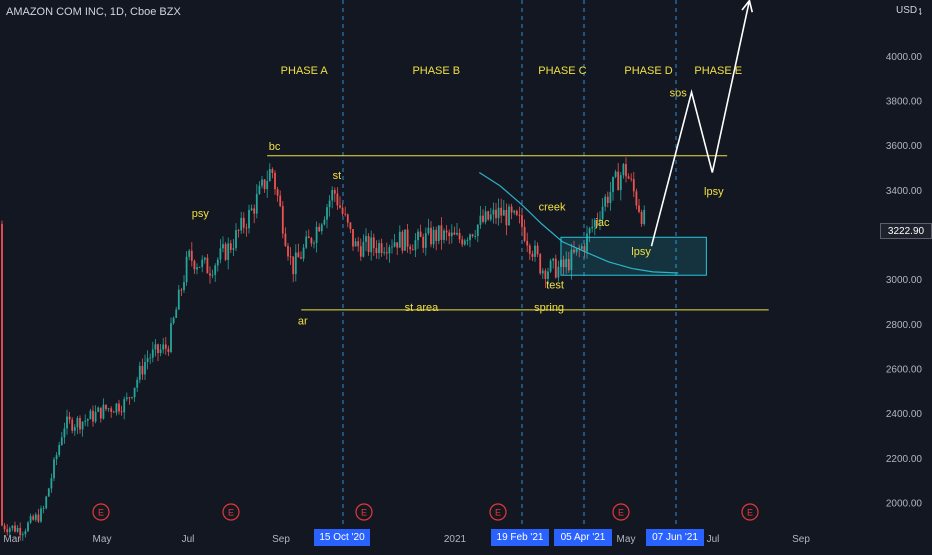 This screenshot has height=555, width=932. Describe the element at coordinates (93, 12) in the screenshot. I see `symbol-title: AMAZON COM INC, 1D, Cboe BZX` at that location.